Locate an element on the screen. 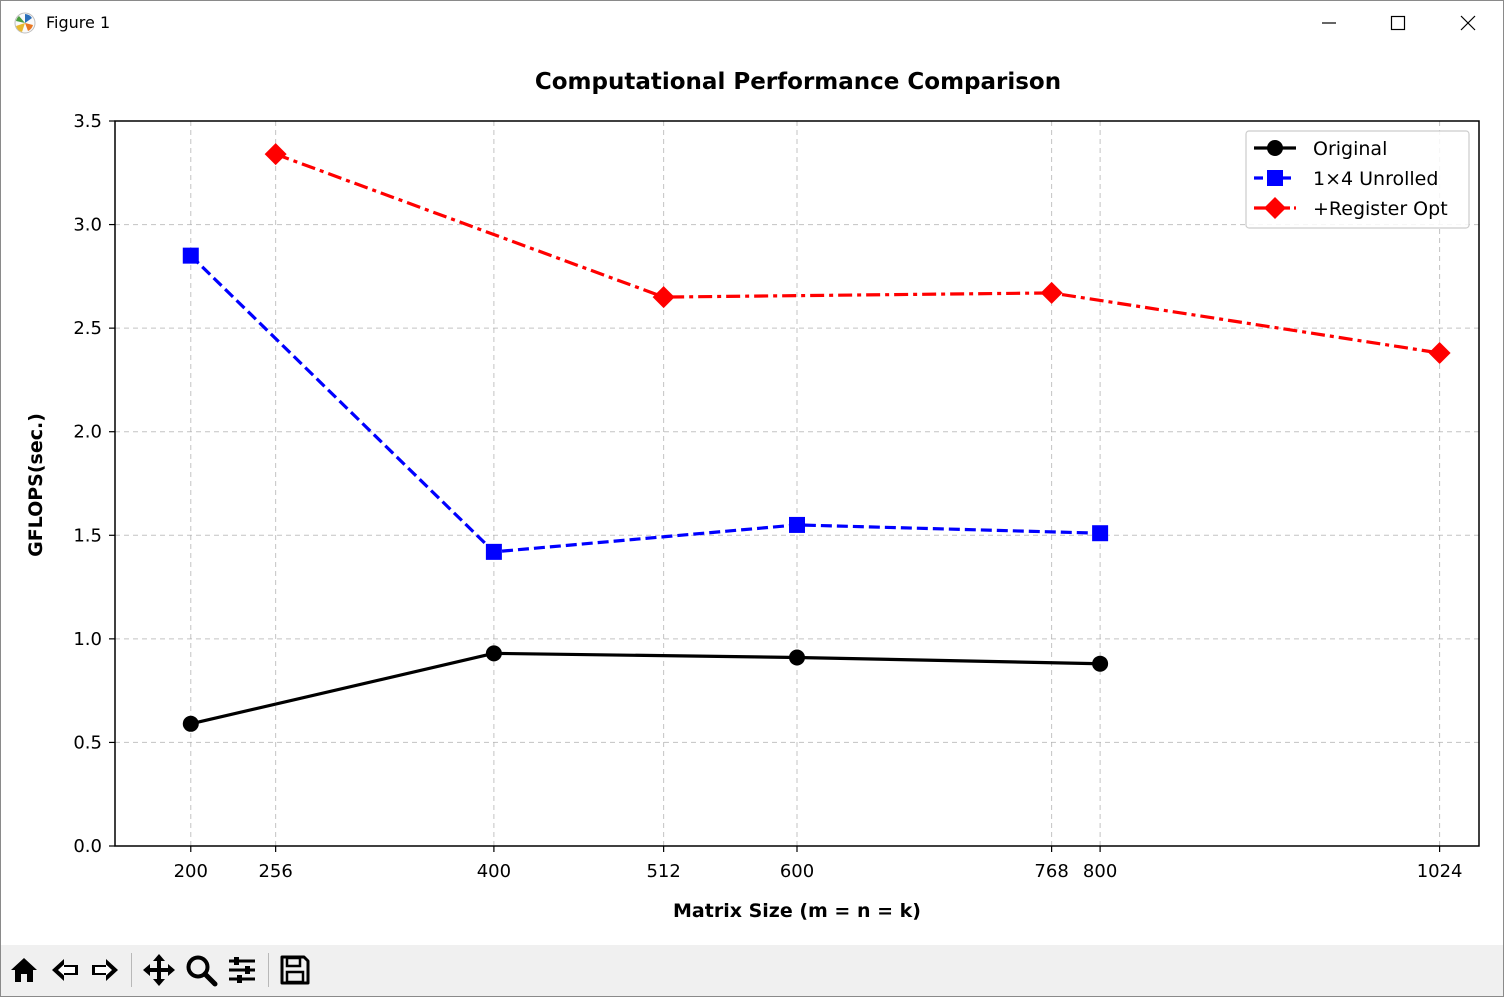 The height and width of the screenshot is (997, 1504). minimize-icon is located at coordinates (1329, 23).